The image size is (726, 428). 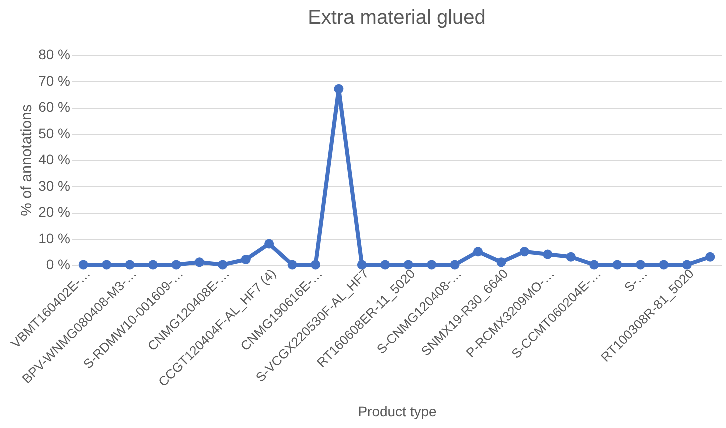 What do you see at coordinates (54, 80) in the screenshot?
I see `y-tick-label: 70 %` at bounding box center [54, 80].